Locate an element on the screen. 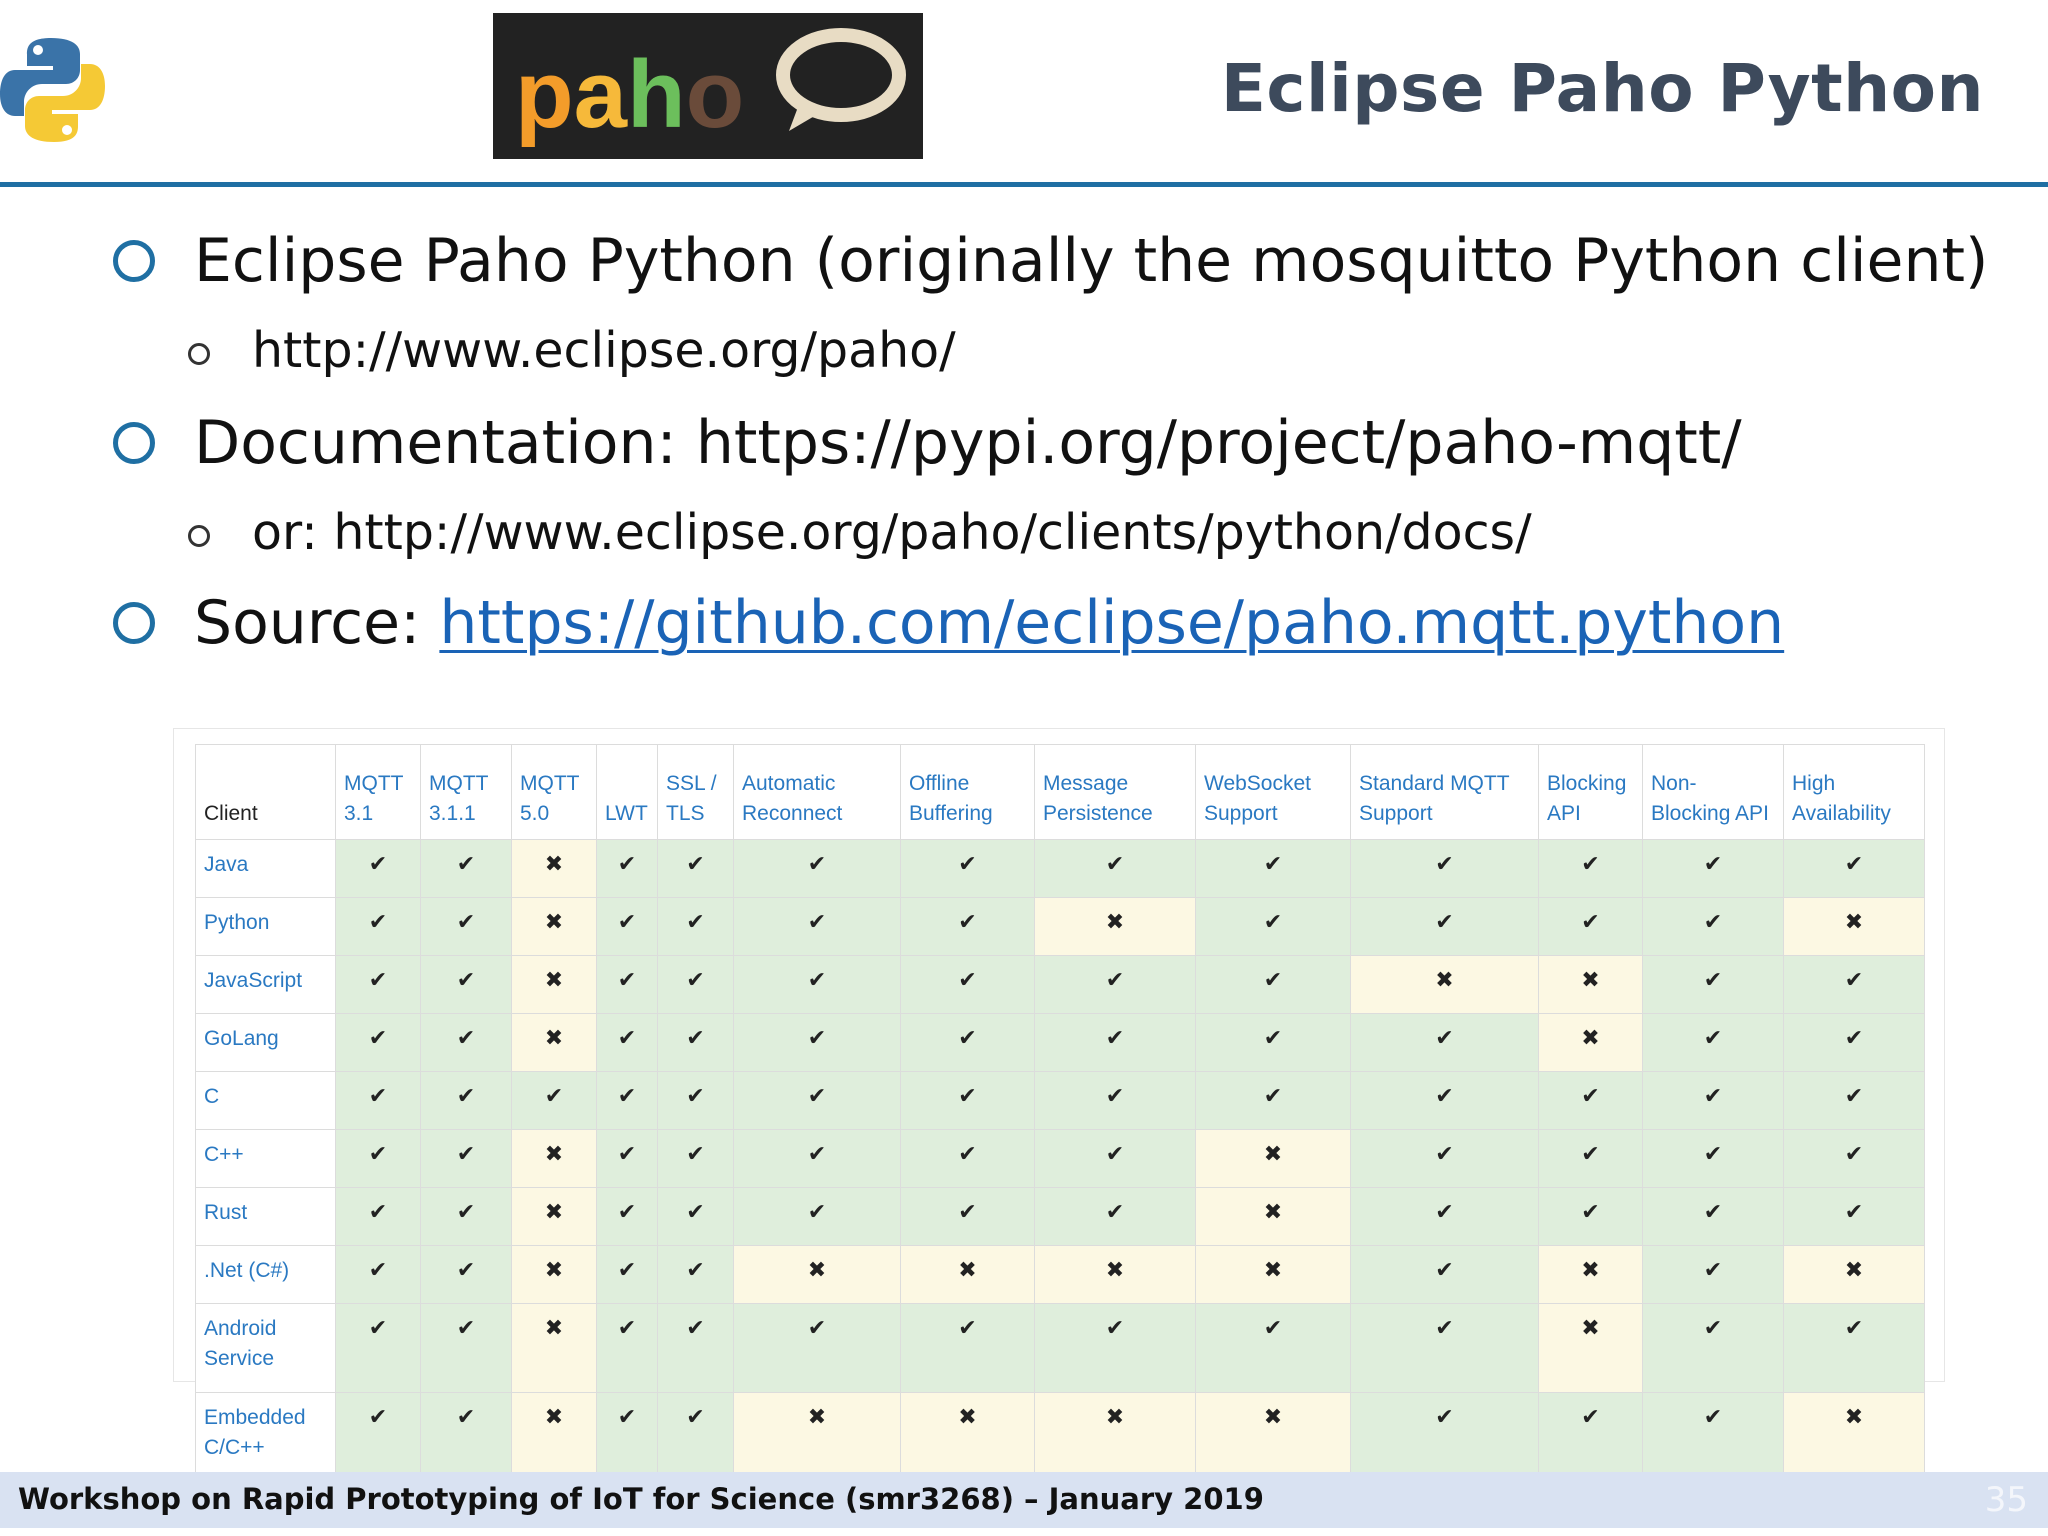 Image resolution: width=2048 pixels, height=1536 pixels. client-name-cell: .Net (C#) is located at coordinates (265, 1274).